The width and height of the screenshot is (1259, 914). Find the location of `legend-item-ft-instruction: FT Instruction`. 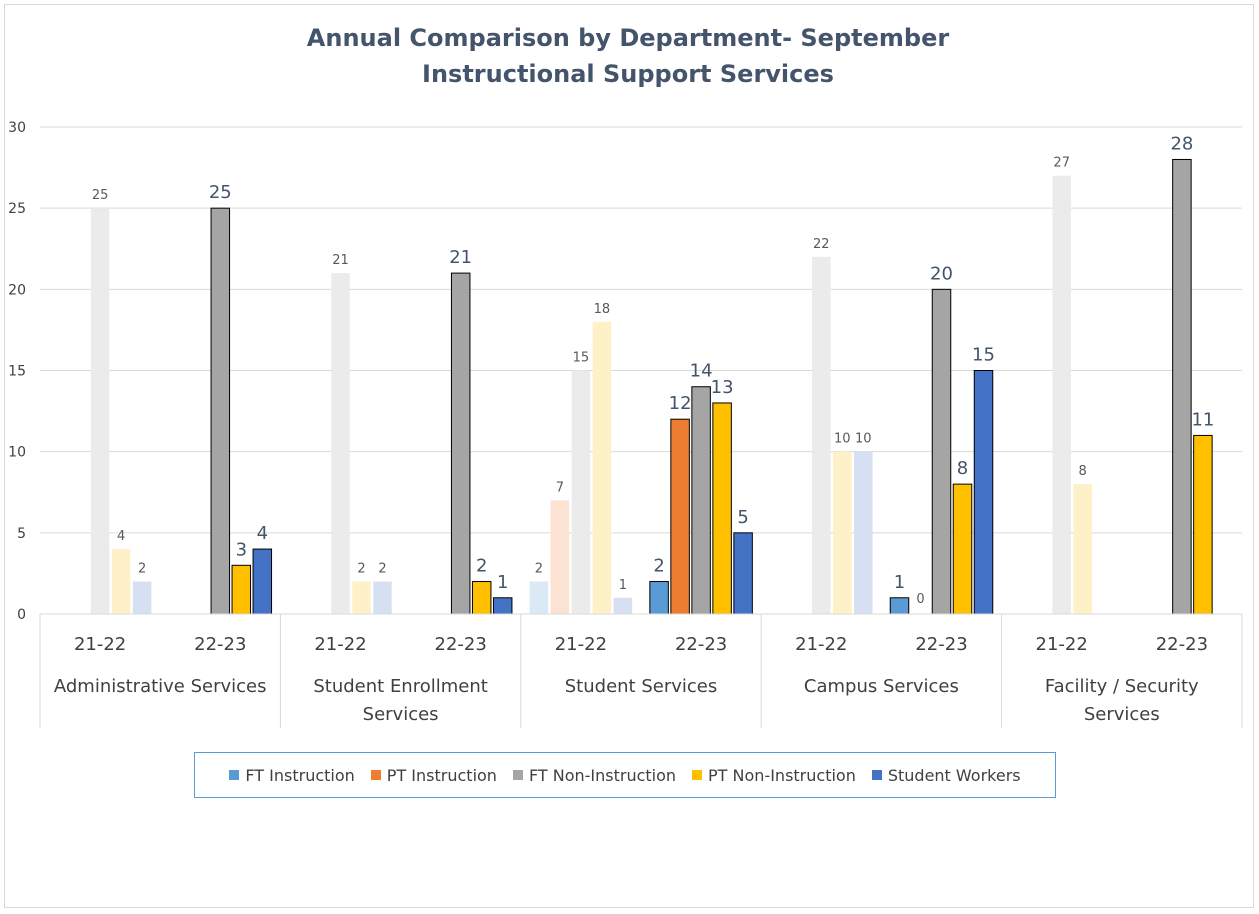

legend-item-ft-instruction: FT Instruction is located at coordinates (292, 775).